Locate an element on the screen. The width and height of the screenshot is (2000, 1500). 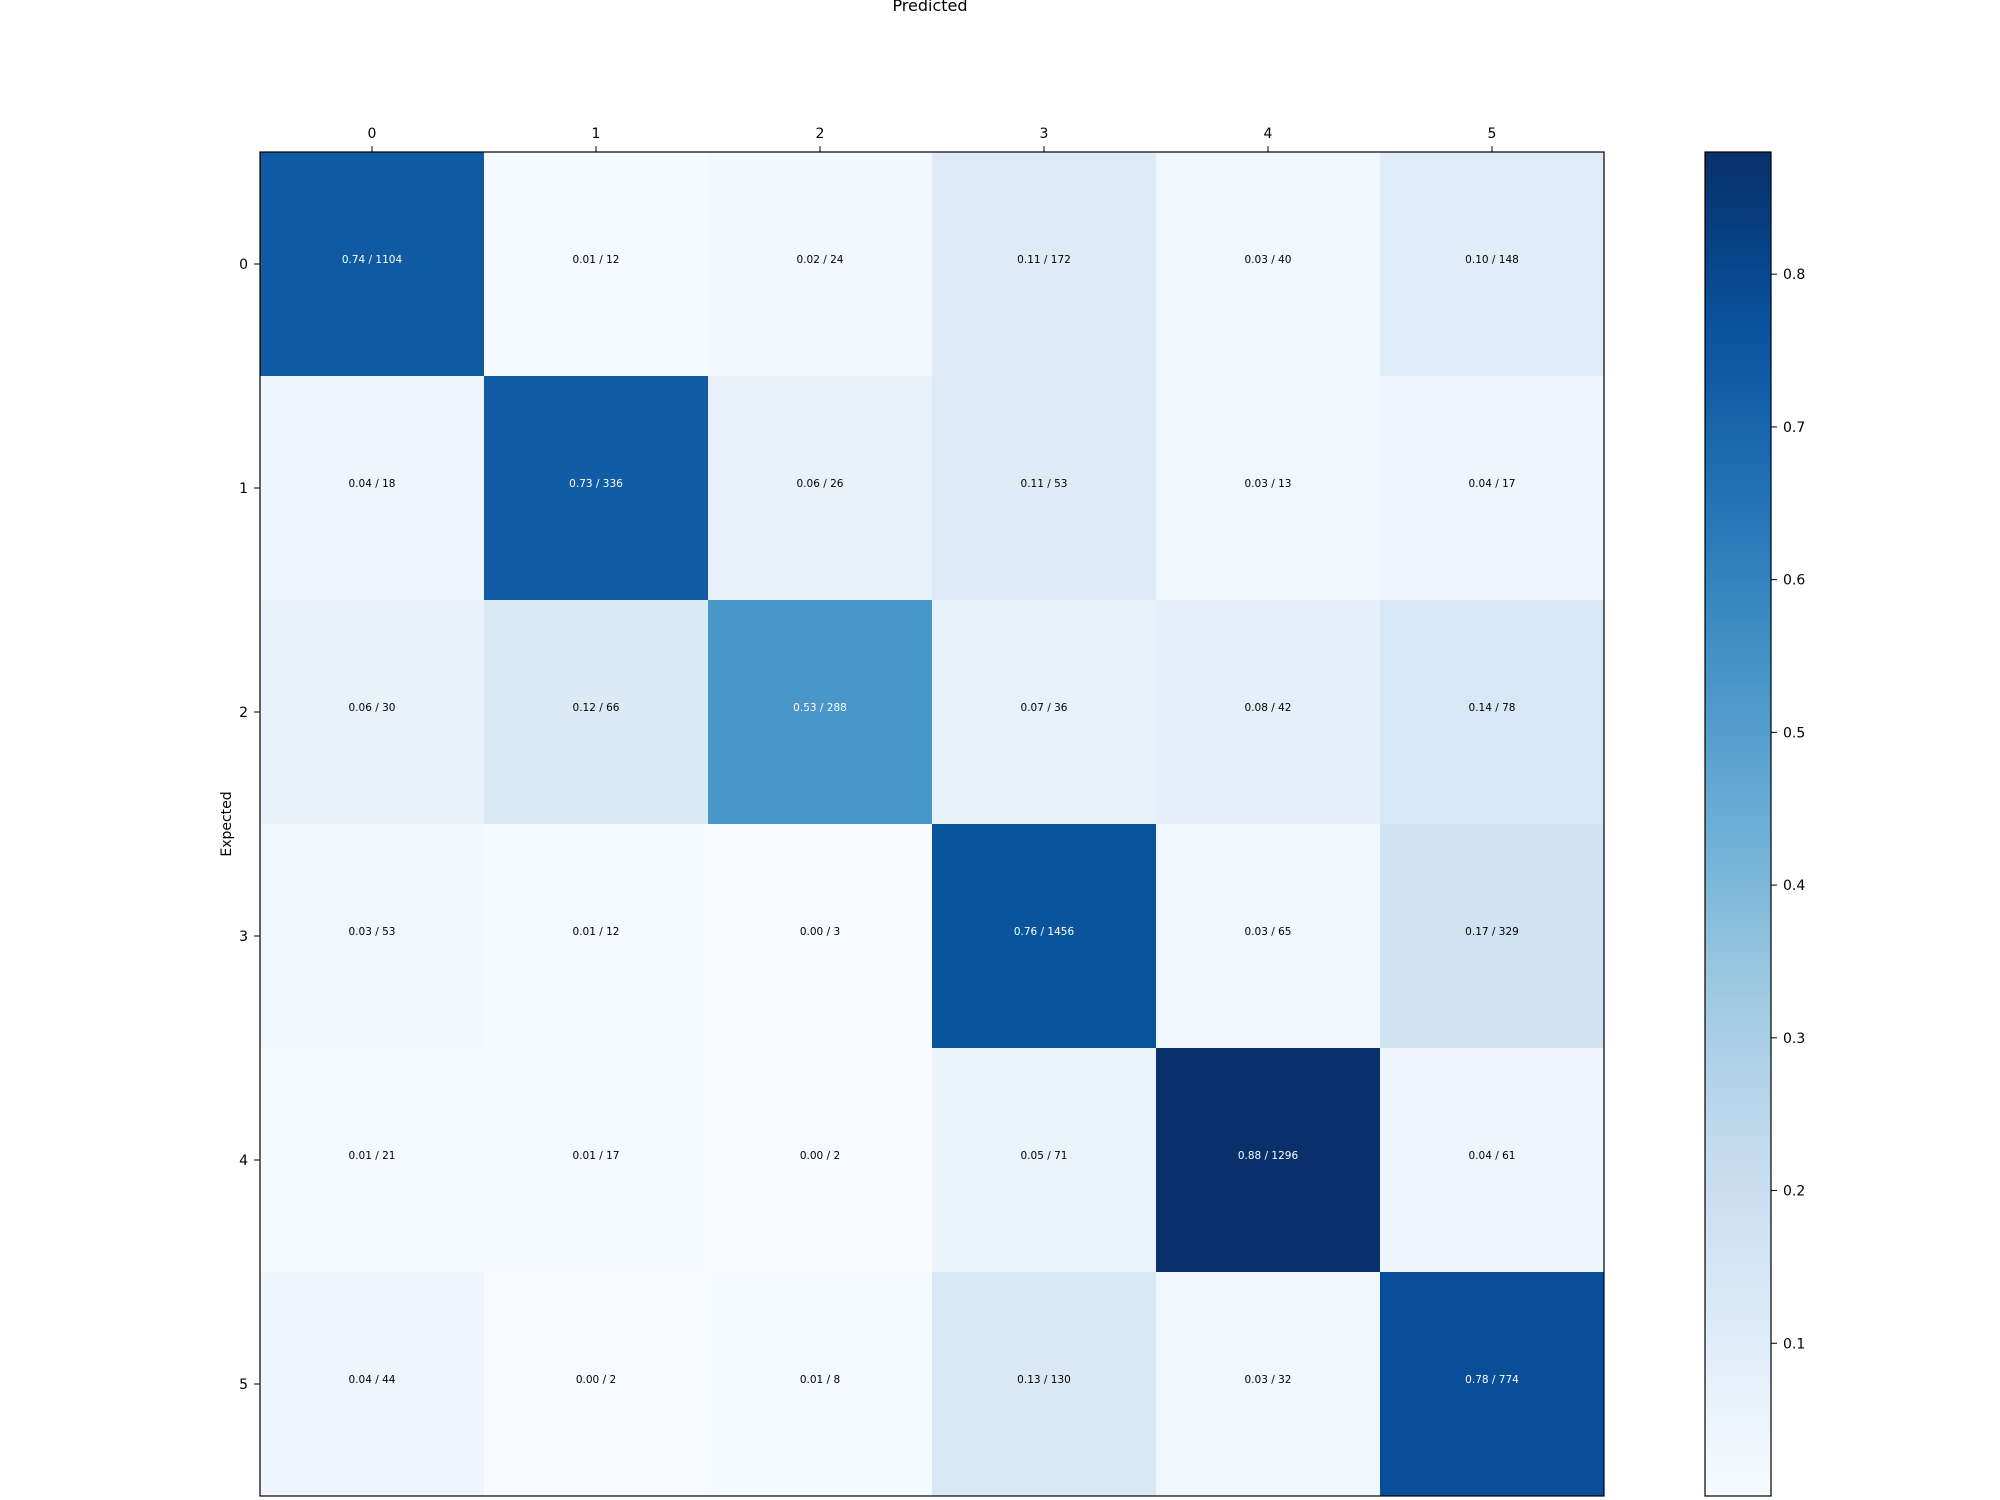
colorbar-gradient is located at coordinates (1738, 824).